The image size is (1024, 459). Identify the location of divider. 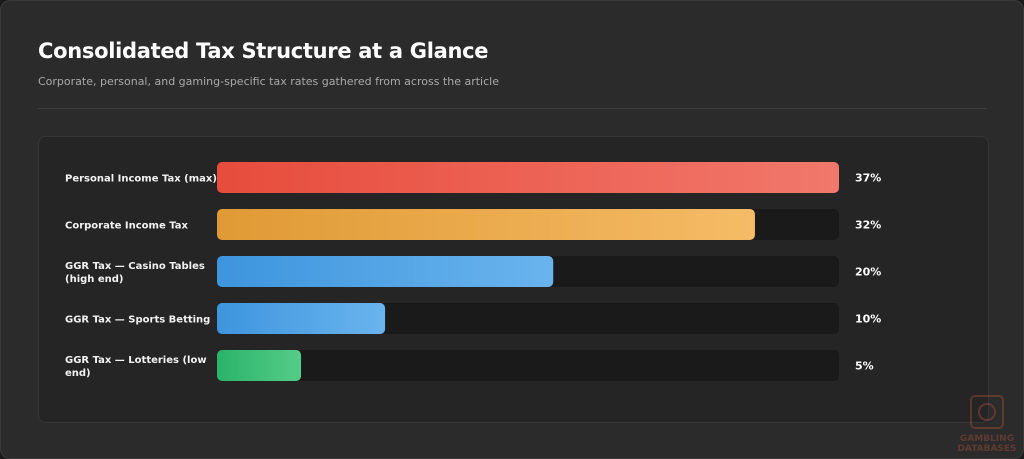
(512, 108).